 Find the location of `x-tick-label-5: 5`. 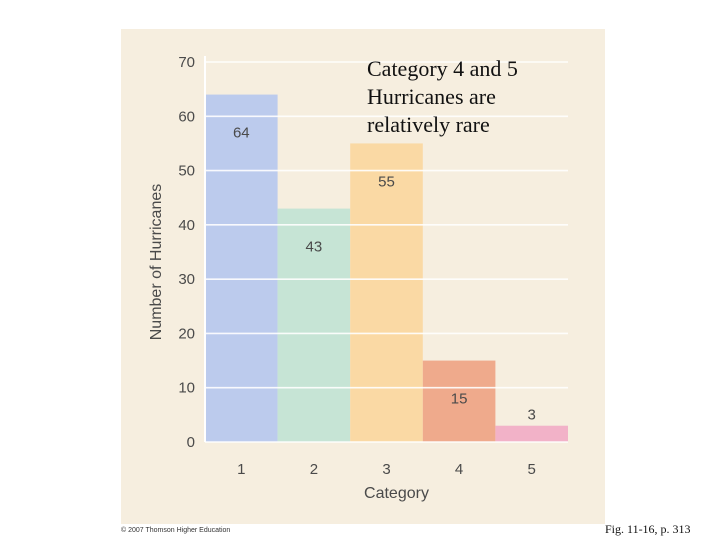

x-tick-label-5: 5 is located at coordinates (532, 469).